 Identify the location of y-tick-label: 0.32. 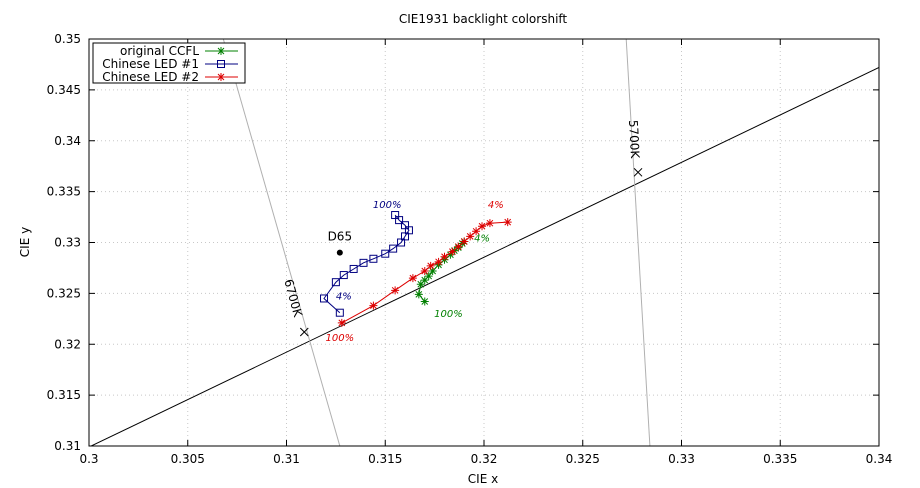
(67, 344).